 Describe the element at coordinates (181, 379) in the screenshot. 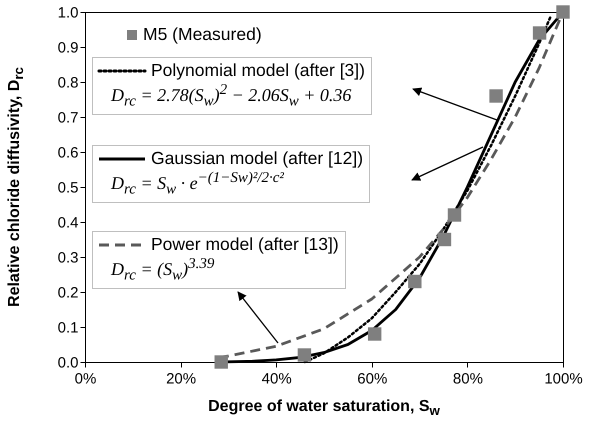

I see `x-tick-label: 20%` at that location.